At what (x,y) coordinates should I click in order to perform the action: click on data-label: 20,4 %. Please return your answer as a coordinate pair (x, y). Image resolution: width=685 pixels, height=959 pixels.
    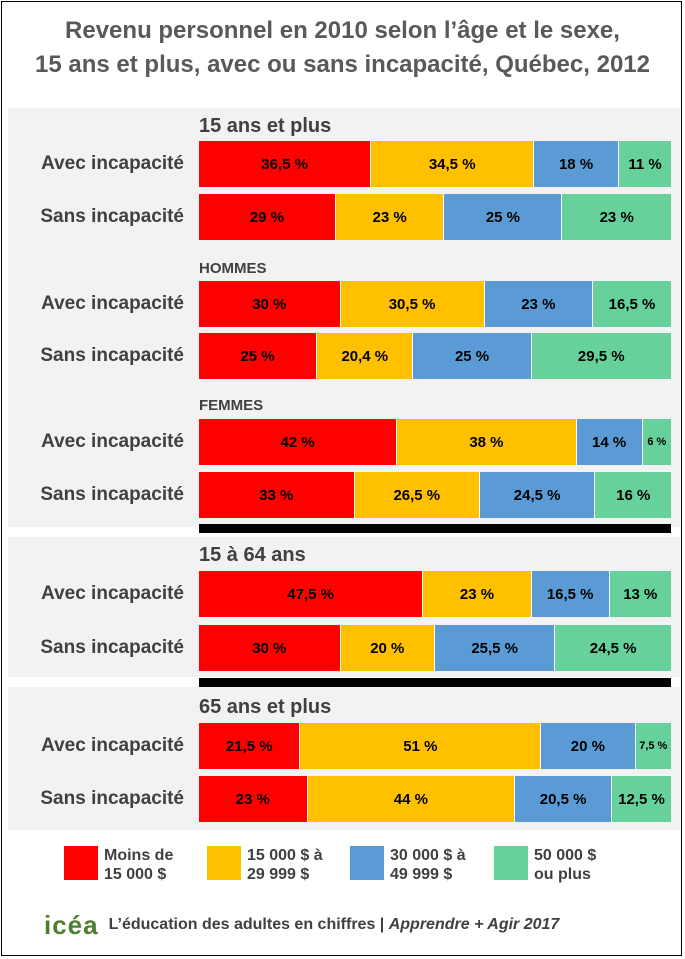
    Looking at the image, I should click on (365, 356).